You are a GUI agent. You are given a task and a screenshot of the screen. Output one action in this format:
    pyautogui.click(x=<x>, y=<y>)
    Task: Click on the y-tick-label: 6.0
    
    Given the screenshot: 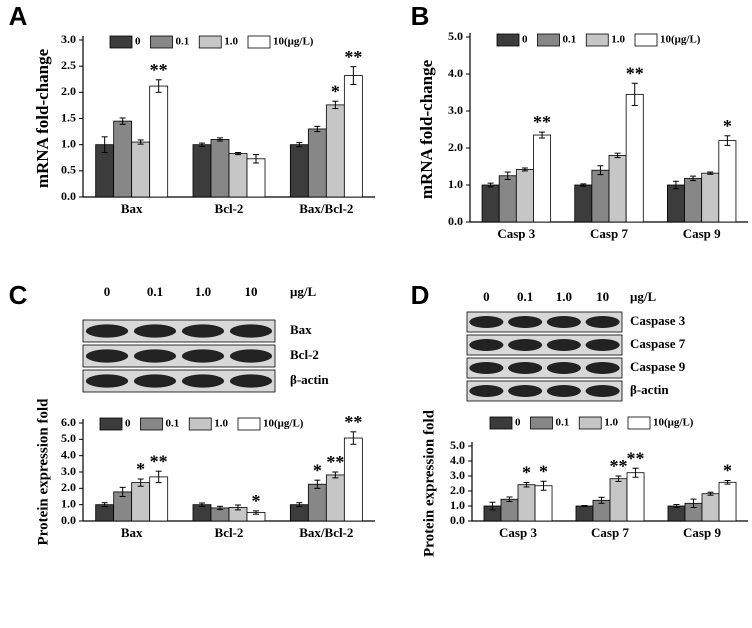 What is the action you would take?
    pyautogui.click(x=68, y=422)
    